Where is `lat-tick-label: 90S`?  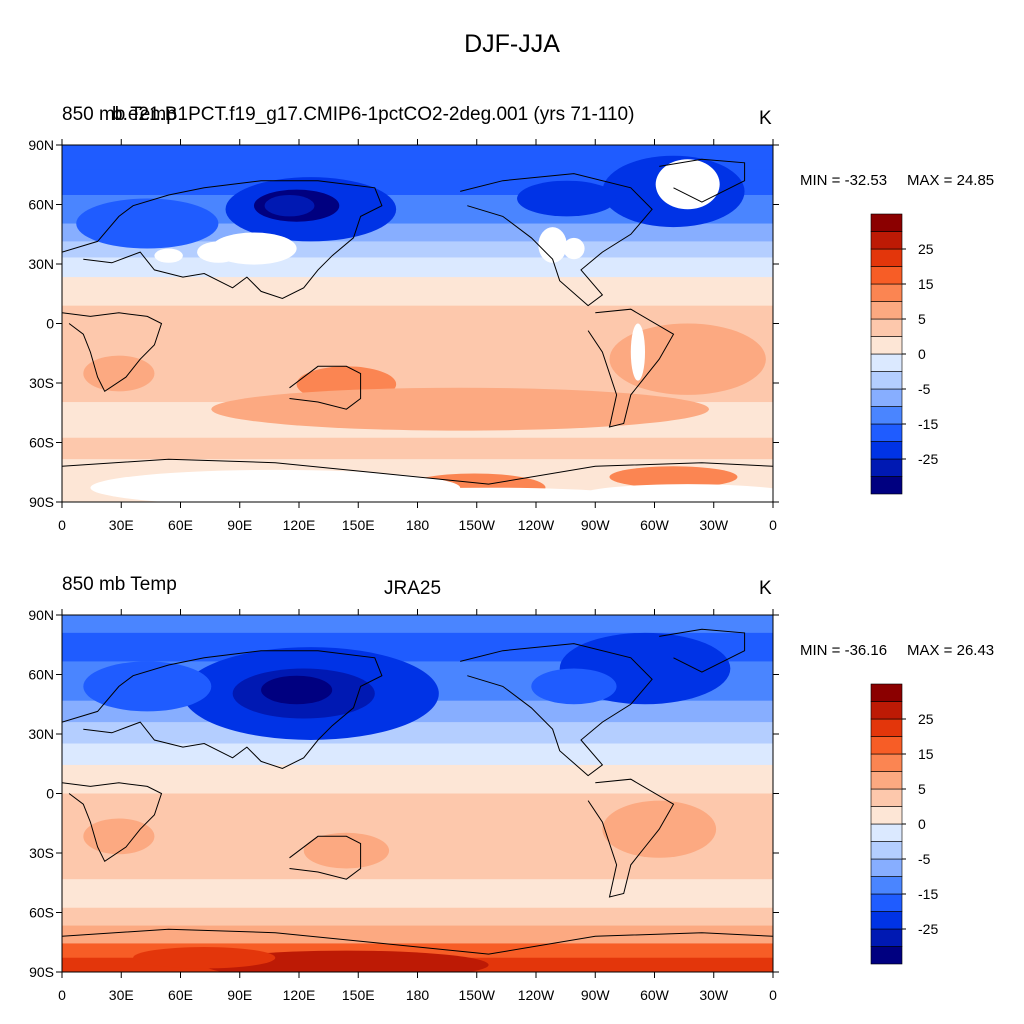 lat-tick-label: 90S is located at coordinates (41, 972).